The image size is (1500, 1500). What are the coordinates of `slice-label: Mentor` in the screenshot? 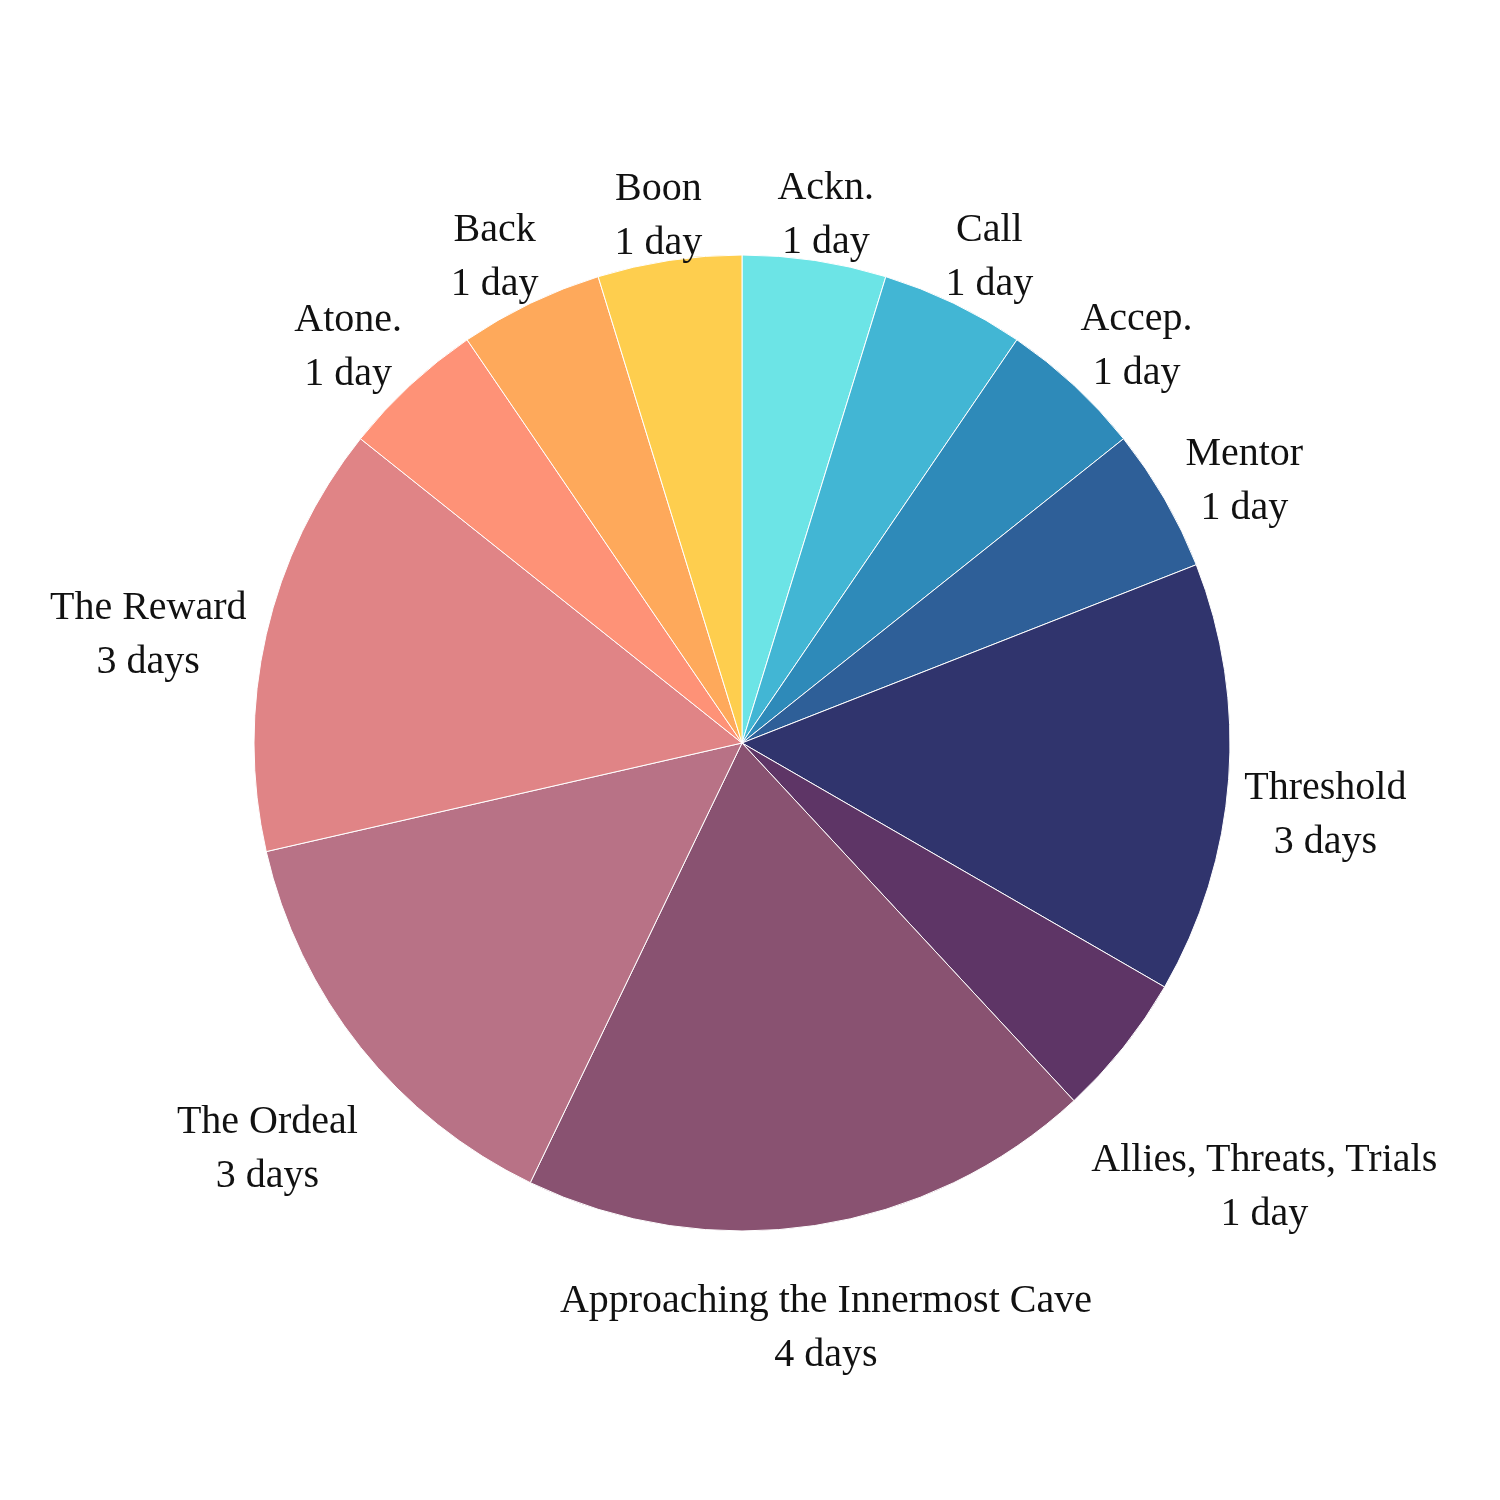 It's located at (1244, 451).